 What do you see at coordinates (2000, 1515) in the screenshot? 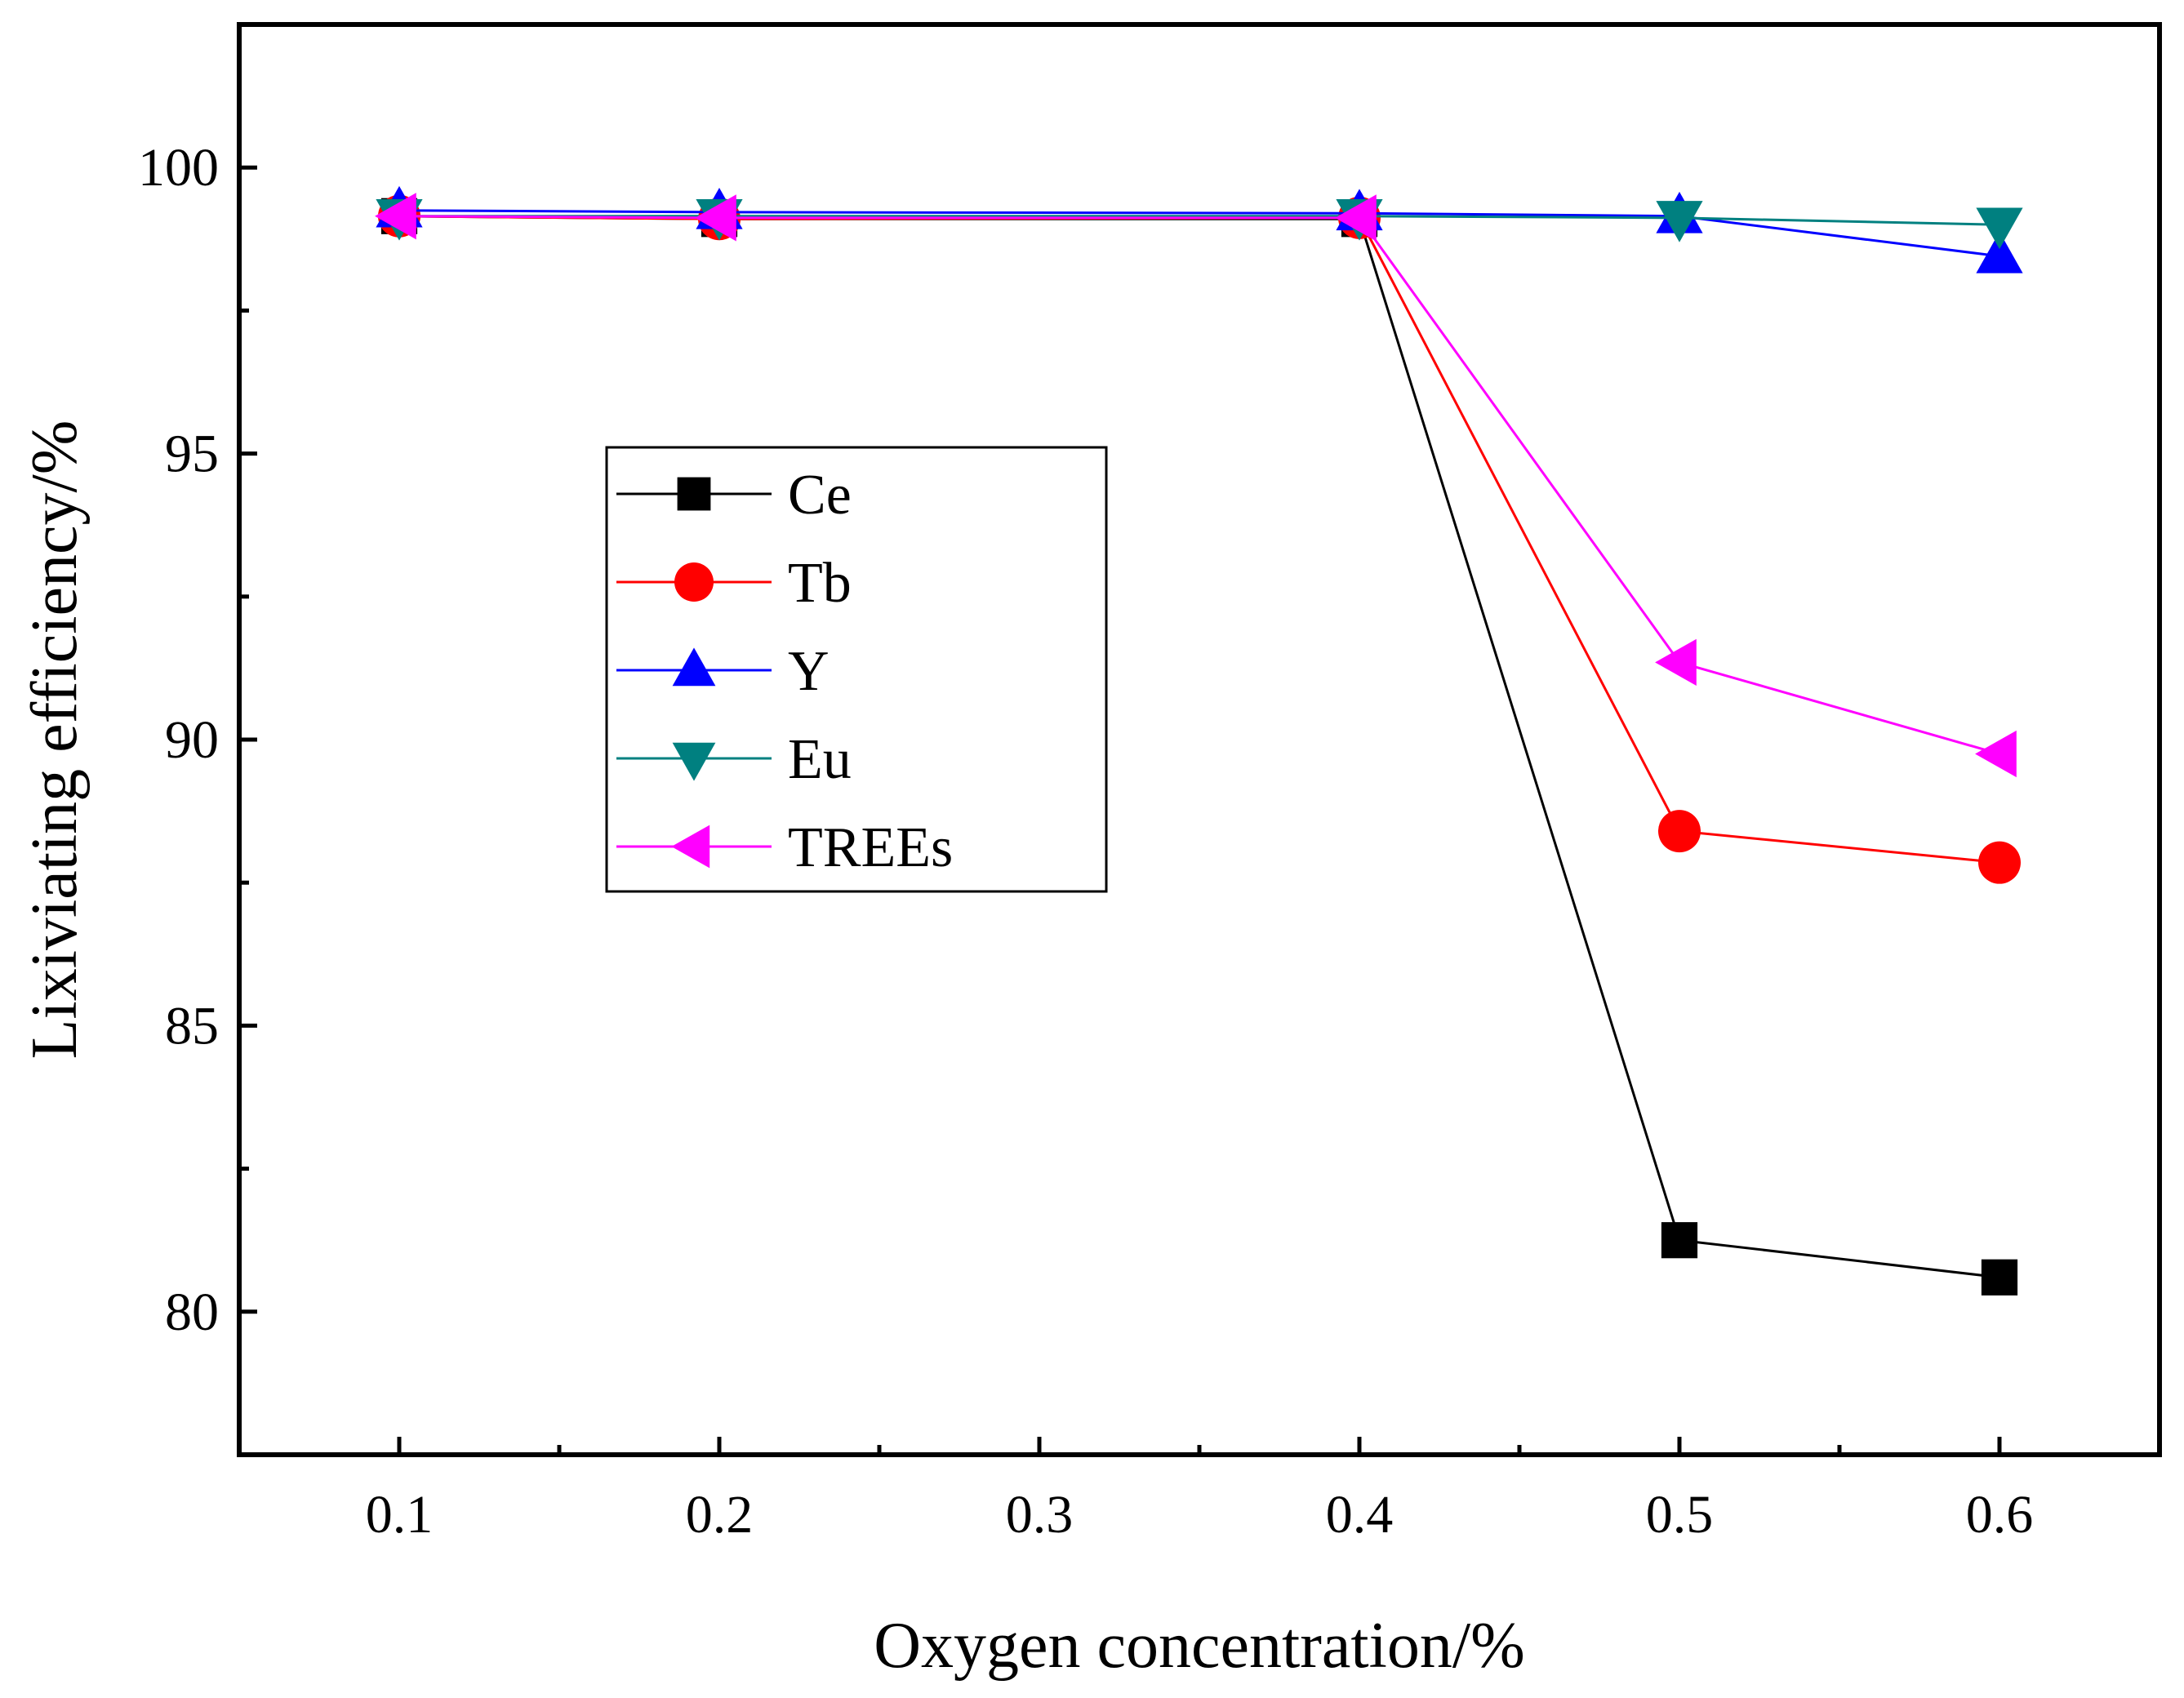
I see `x-tick-label: 0.6` at bounding box center [2000, 1515].